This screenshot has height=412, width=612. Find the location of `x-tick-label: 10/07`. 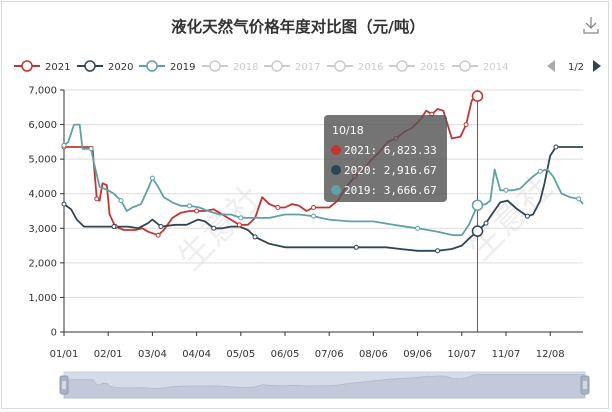

x-tick-label: 10/07 is located at coordinates (461, 354).